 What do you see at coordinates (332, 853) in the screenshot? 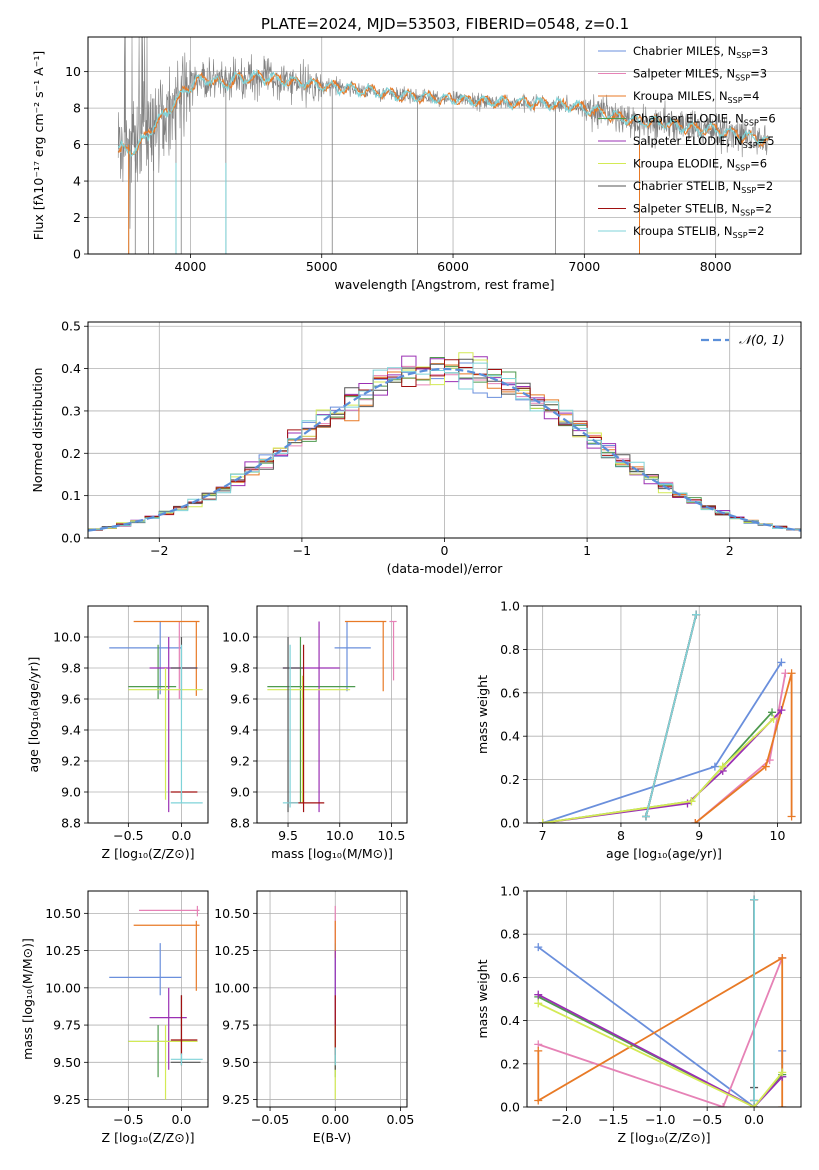
I see `x-axis-label: mass [log₁₀(M/M⊙)]` at bounding box center [332, 853].